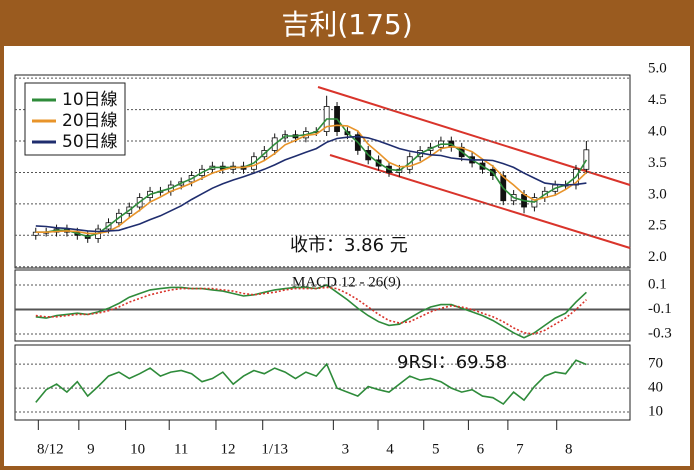 Image resolution: width=694 pixels, height=474 pixels. I want to click on x-tick-label: 12, so click(227, 449).